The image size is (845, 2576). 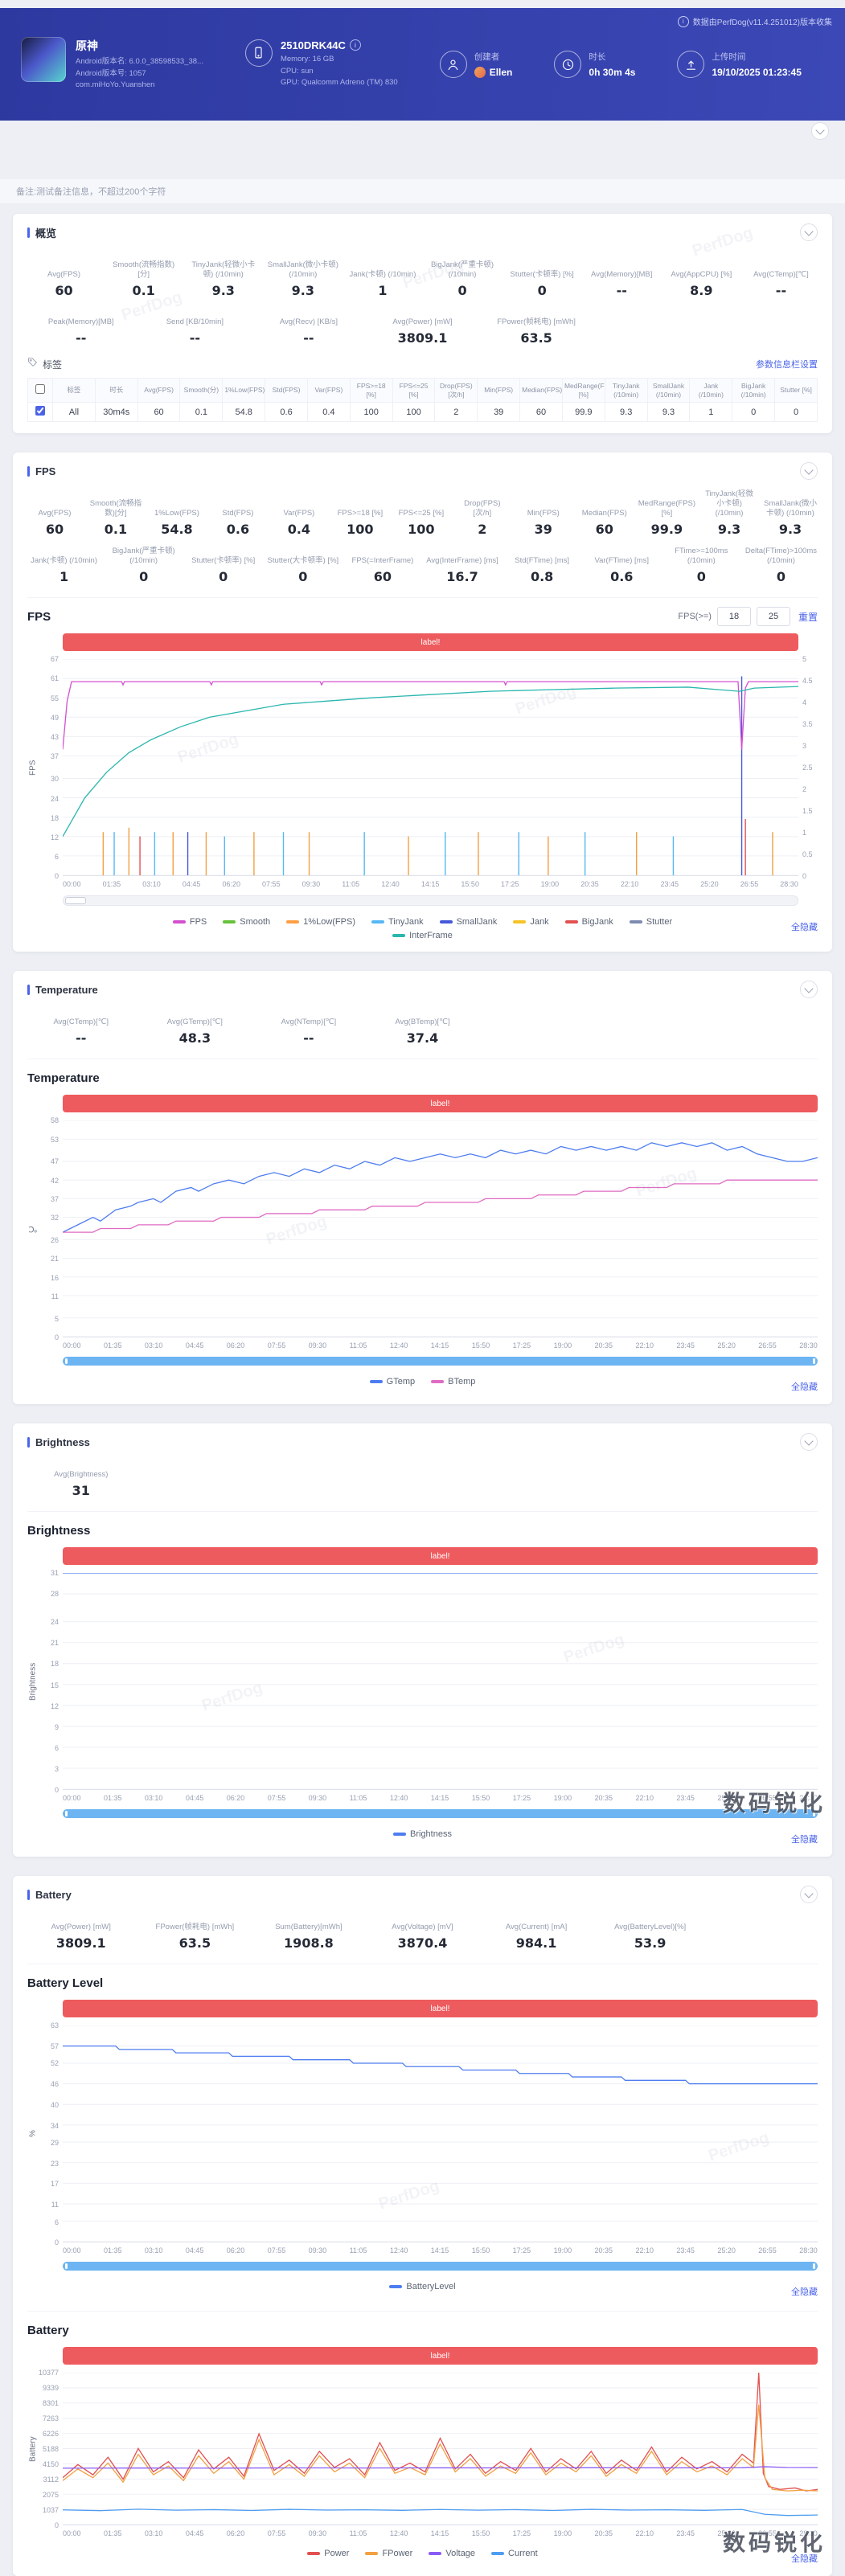 I want to click on scrollbar-handle, so click(x=75, y=901).